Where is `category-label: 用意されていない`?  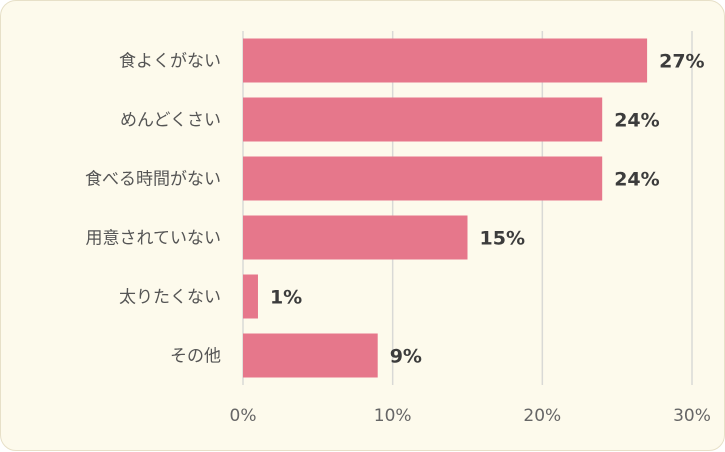
category-label: 用意されていない is located at coordinates (154, 239).